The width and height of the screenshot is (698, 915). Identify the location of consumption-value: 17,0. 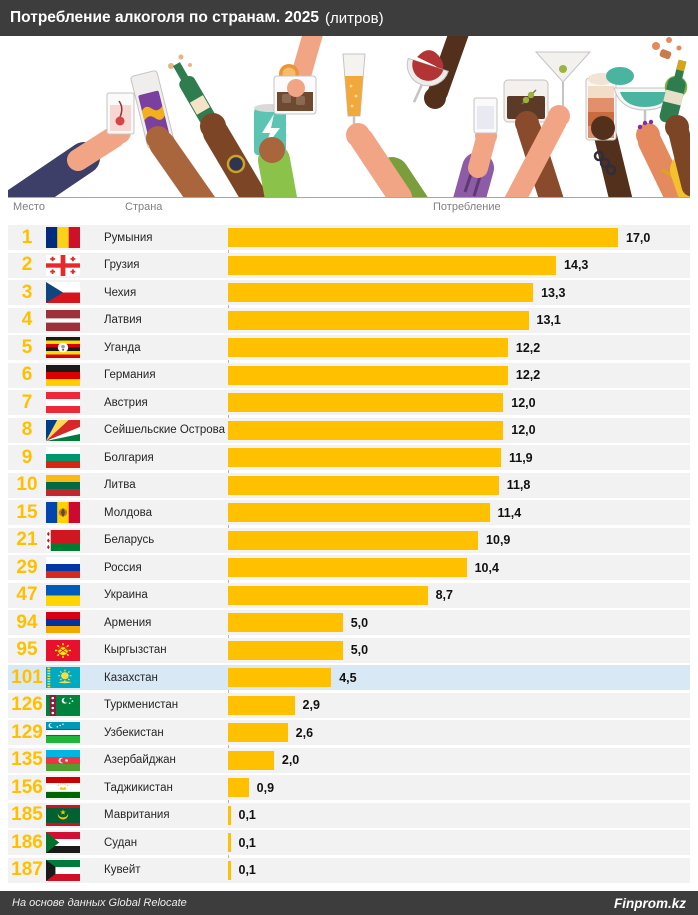
(638, 237).